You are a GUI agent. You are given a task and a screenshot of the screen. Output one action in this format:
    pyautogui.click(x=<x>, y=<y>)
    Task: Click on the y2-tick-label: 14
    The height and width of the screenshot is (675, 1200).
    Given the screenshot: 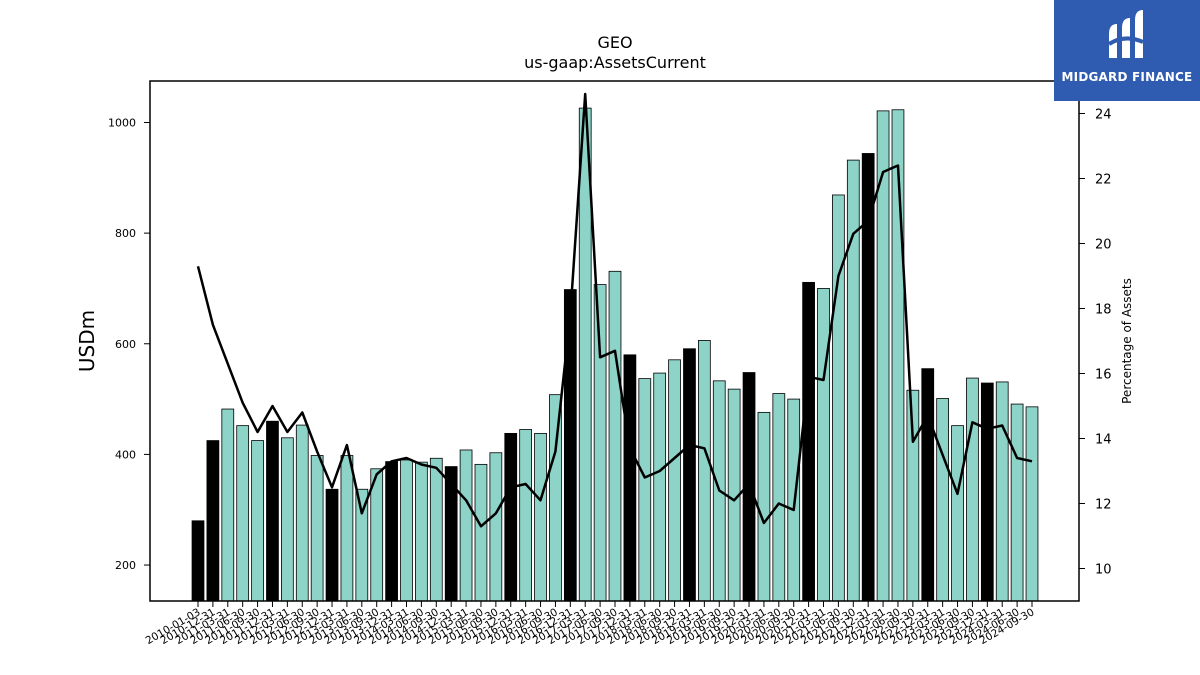 What is the action you would take?
    pyautogui.click(x=1103, y=440)
    